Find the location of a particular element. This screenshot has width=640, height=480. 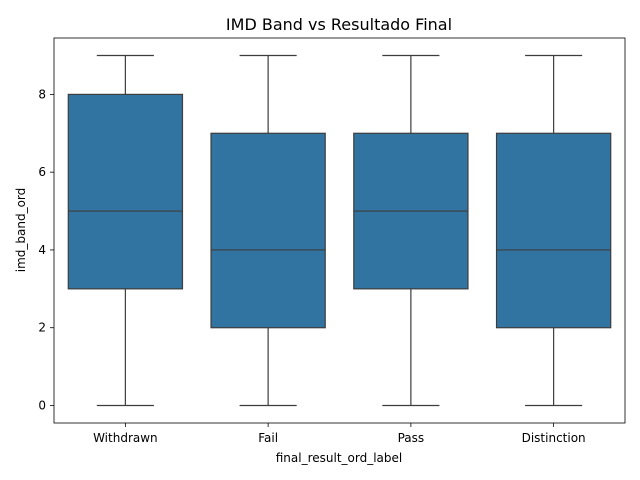

y-tick-label: 4 is located at coordinates (42, 250).